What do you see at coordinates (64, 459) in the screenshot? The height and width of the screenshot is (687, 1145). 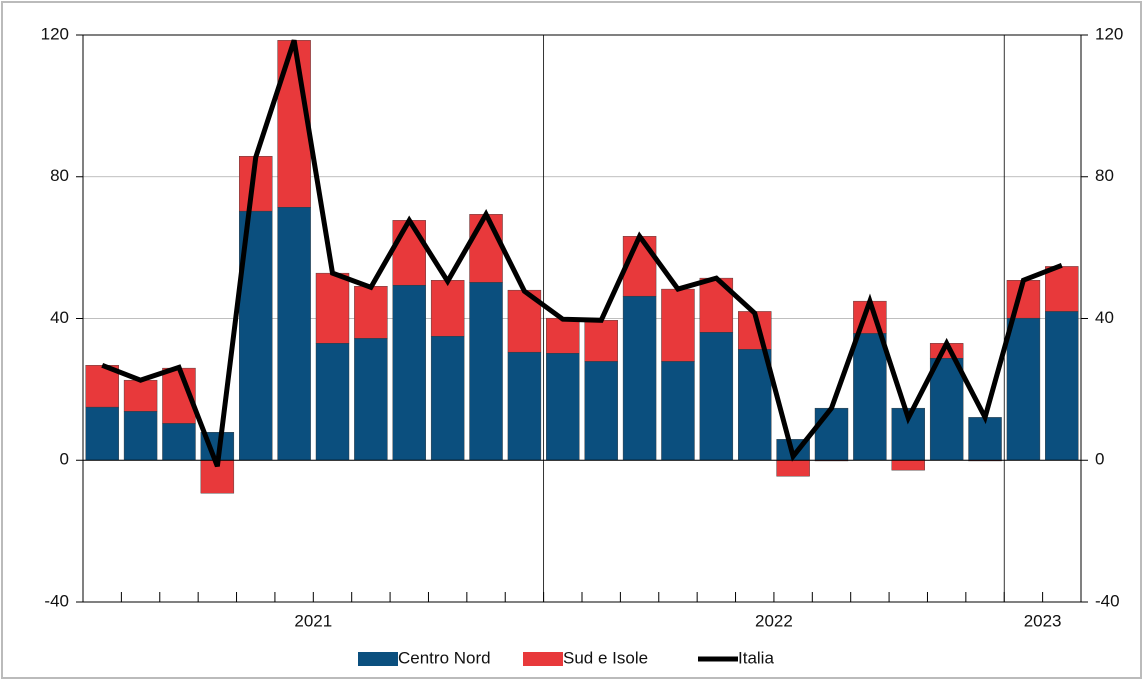 I see `y-tick-label: 0` at bounding box center [64, 459].